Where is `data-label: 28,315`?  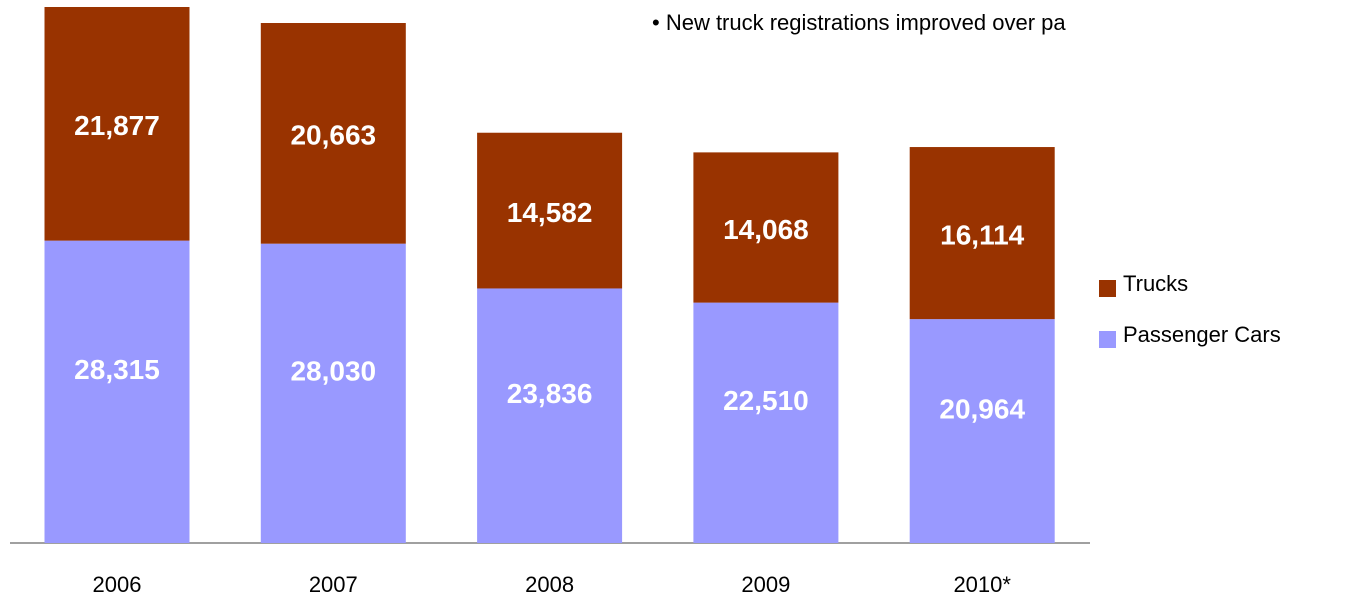
data-label: 28,315 is located at coordinates (117, 369).